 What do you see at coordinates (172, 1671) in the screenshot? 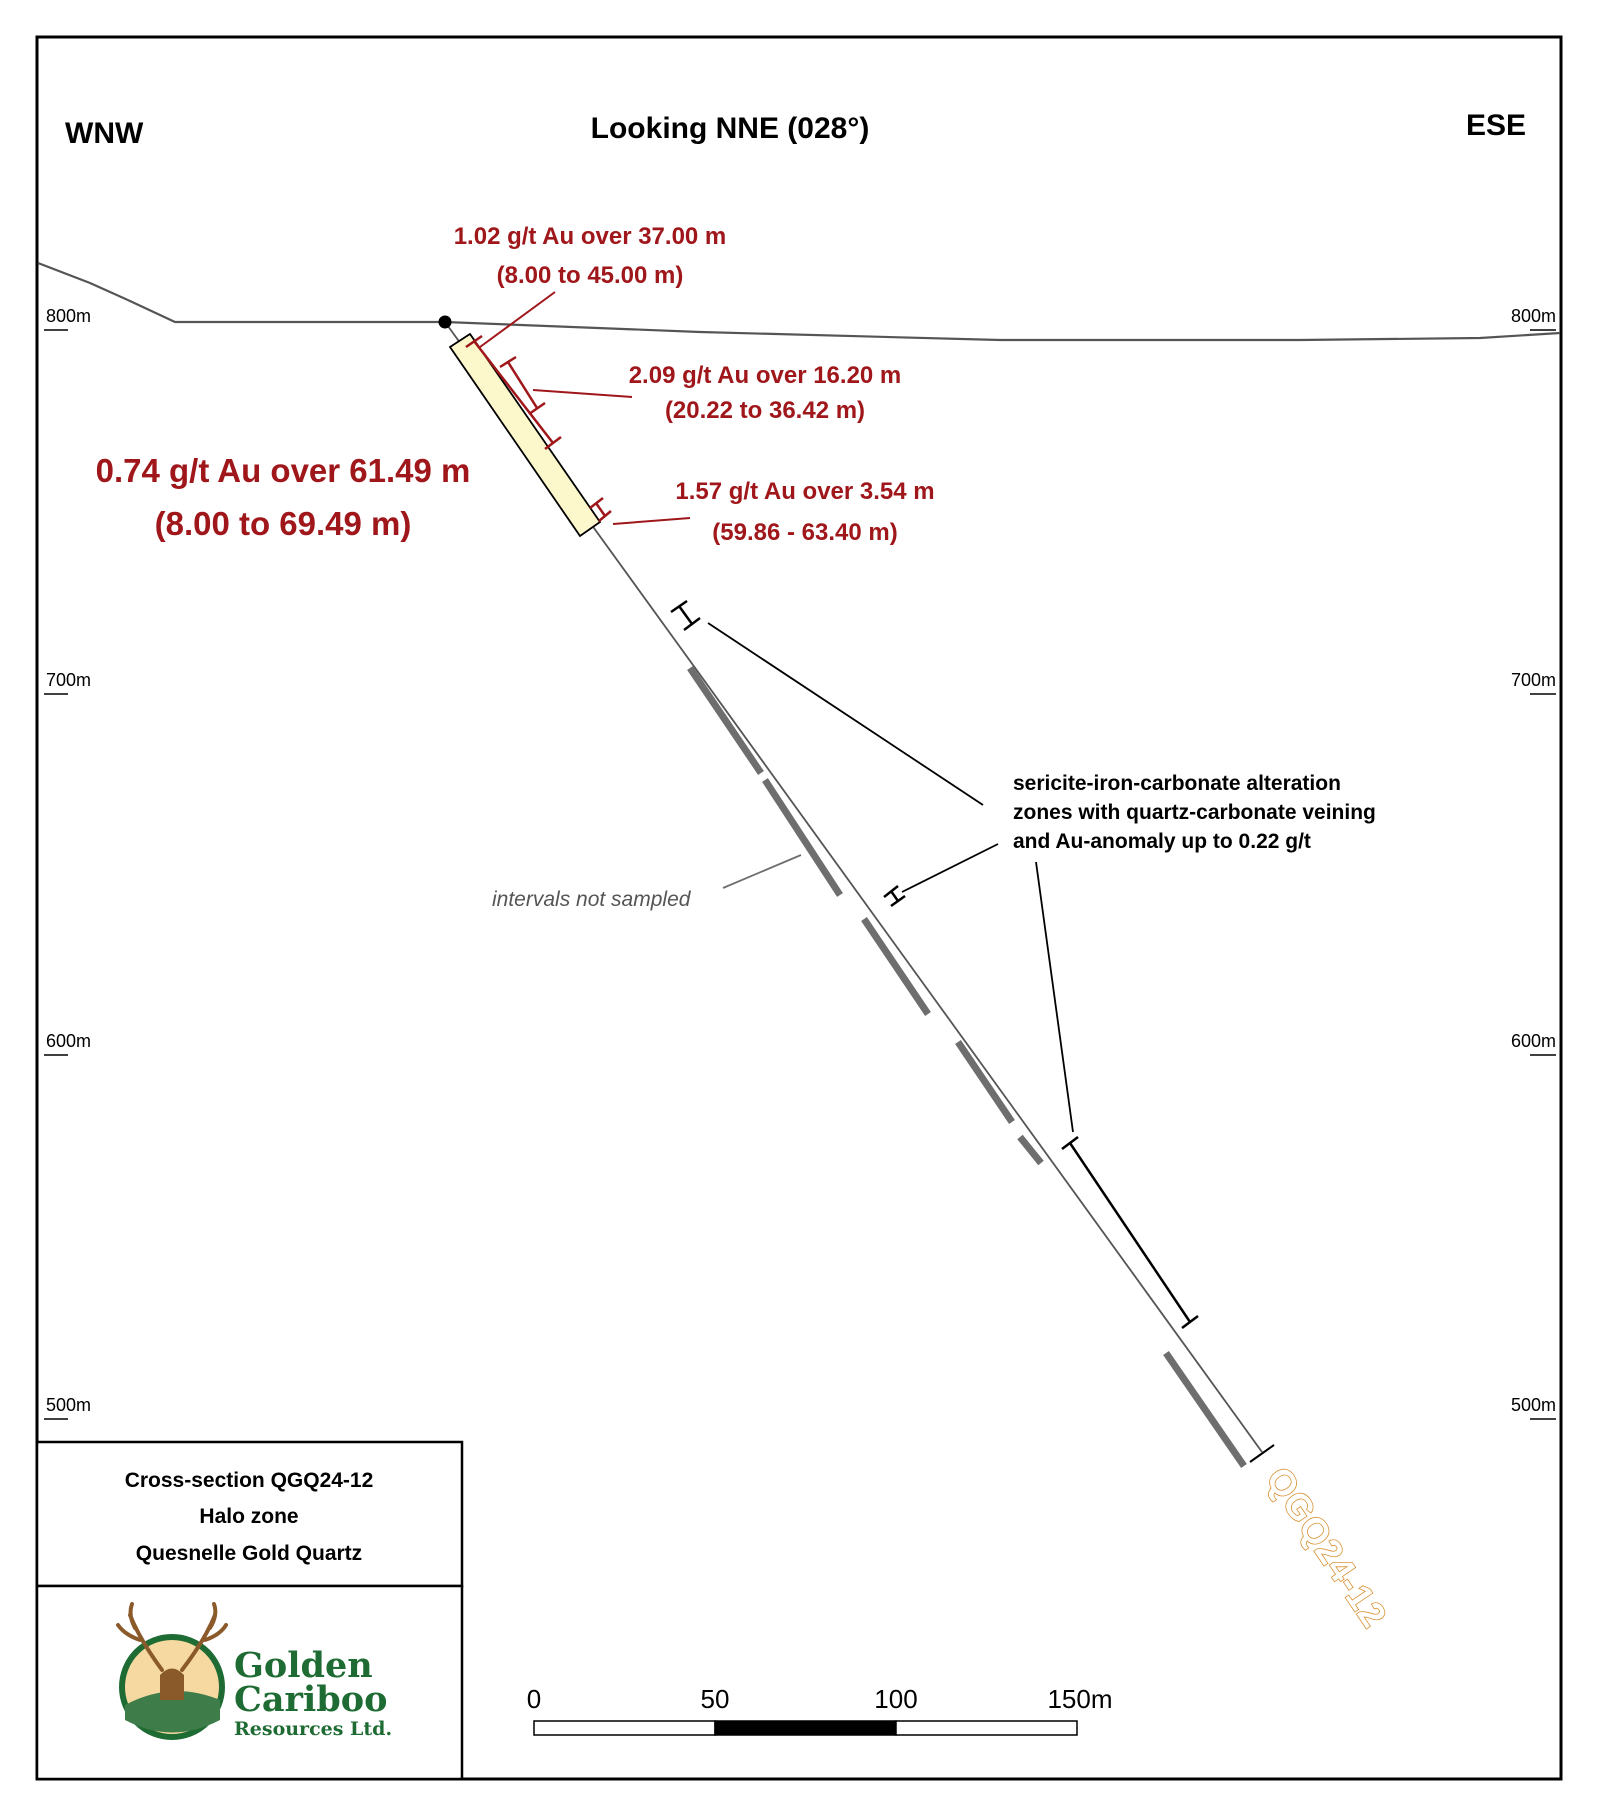
I see `caribou-logo-icon` at bounding box center [172, 1671].